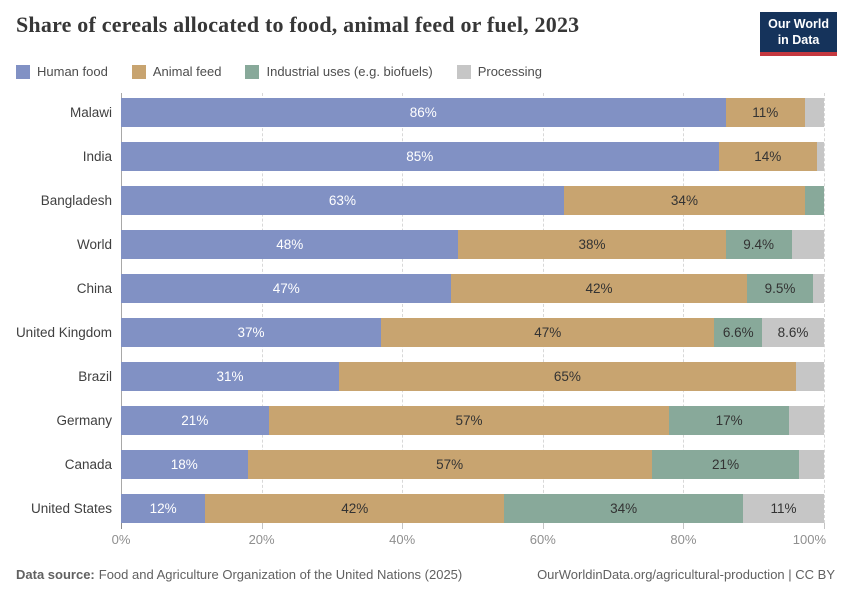  I want to click on bar-segment-animal-feed: 42%, so click(599, 288).